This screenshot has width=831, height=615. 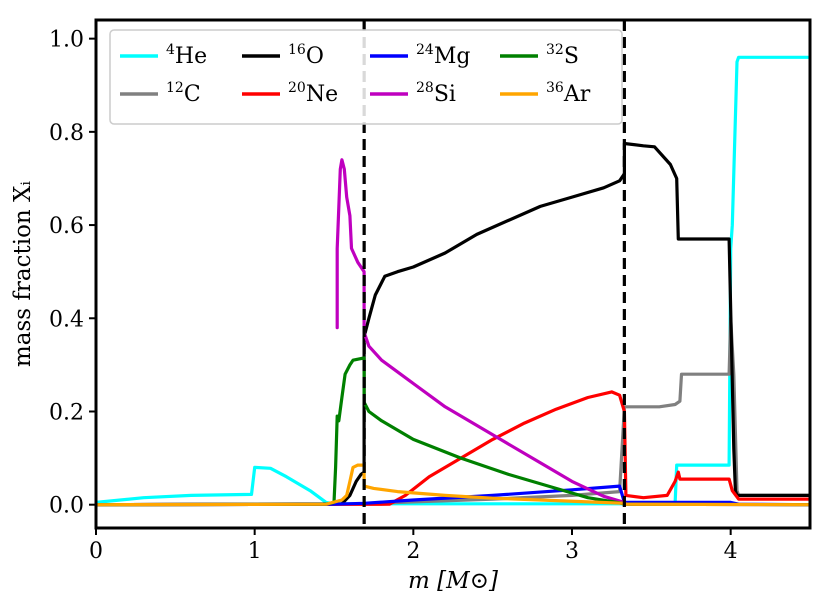 What do you see at coordinates (66, 412) in the screenshot?
I see `y-tick-label: 0.2` at bounding box center [66, 412].